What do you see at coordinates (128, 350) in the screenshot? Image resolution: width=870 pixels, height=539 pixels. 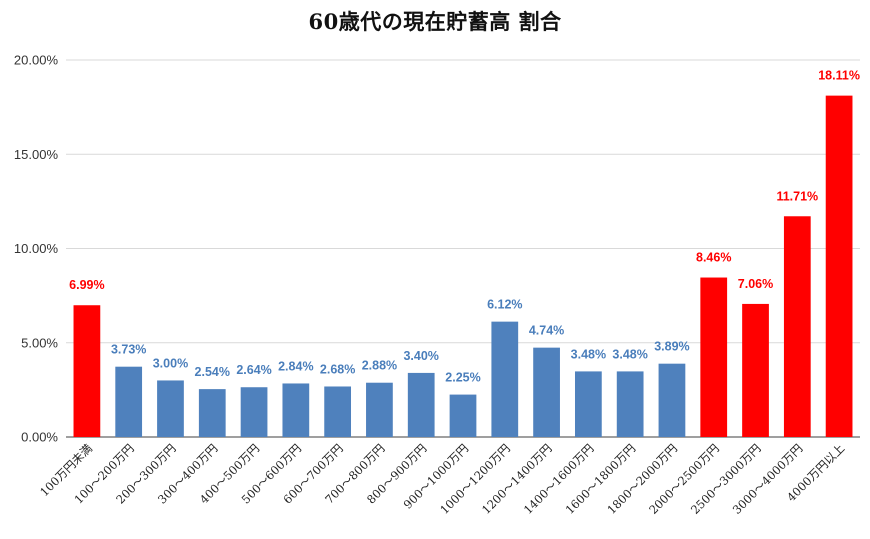 I see `data-label: 3.73%` at bounding box center [128, 350].